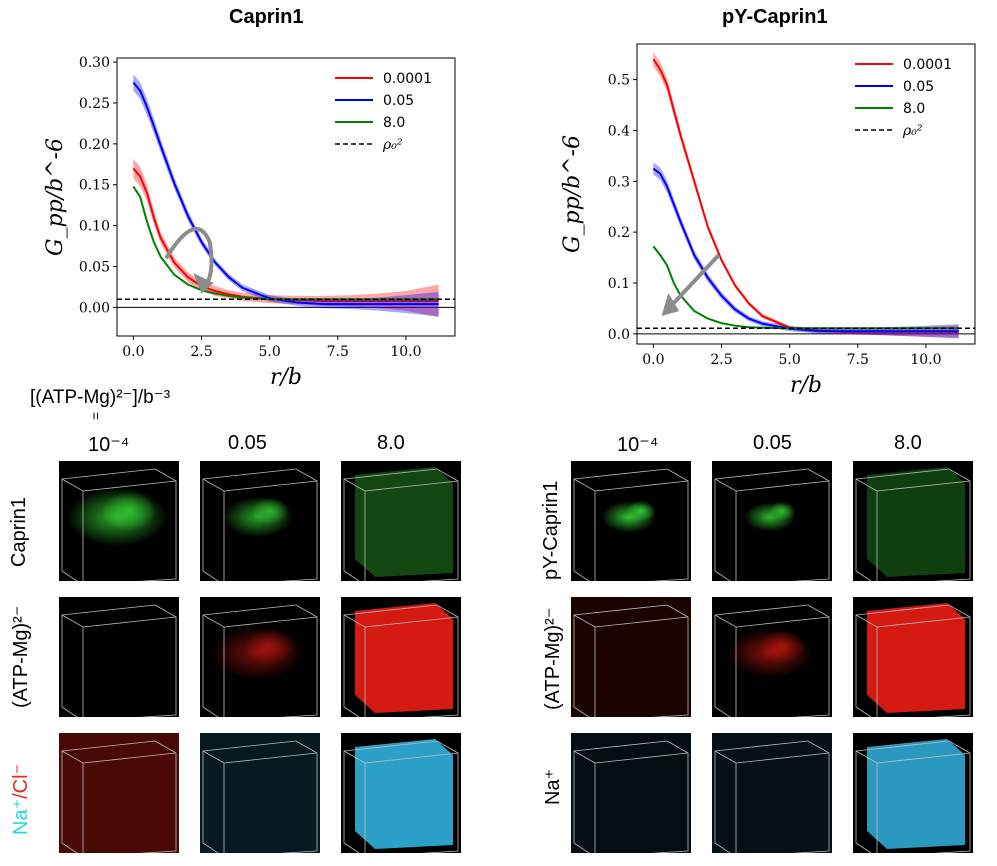  I want to click on right-col-label-1: 10⁻⁴, so click(638, 445).